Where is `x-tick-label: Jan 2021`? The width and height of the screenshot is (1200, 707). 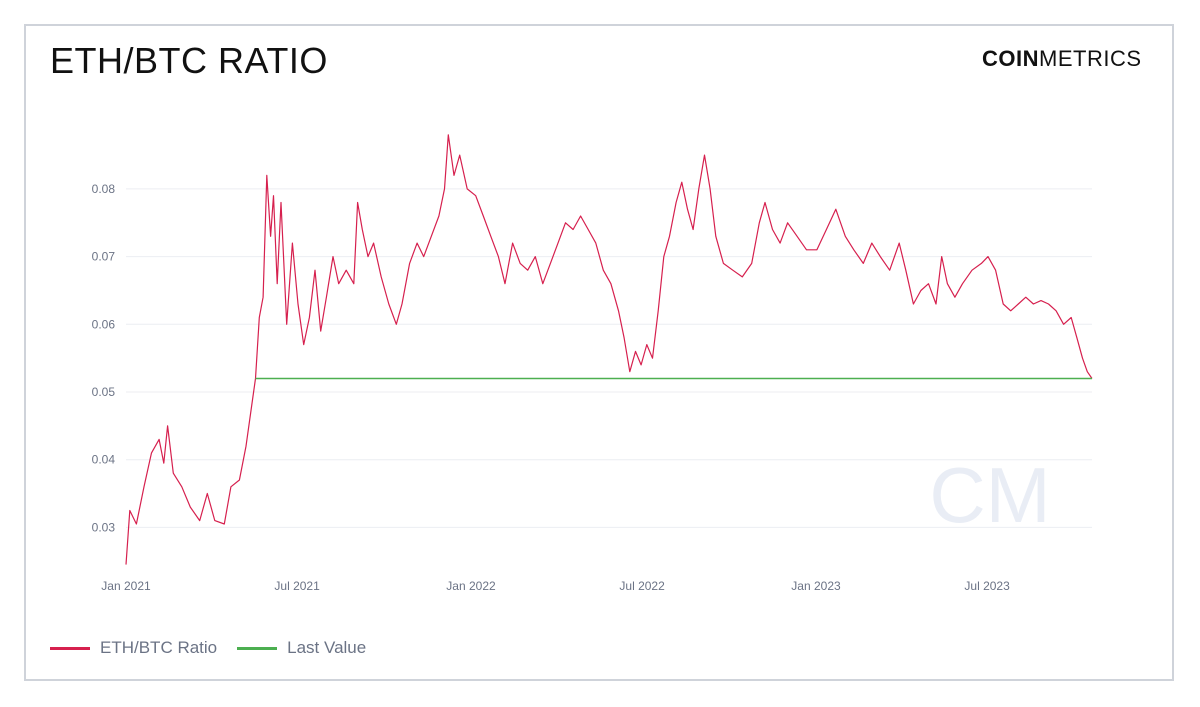 x-tick-label: Jan 2021 is located at coordinates (126, 586).